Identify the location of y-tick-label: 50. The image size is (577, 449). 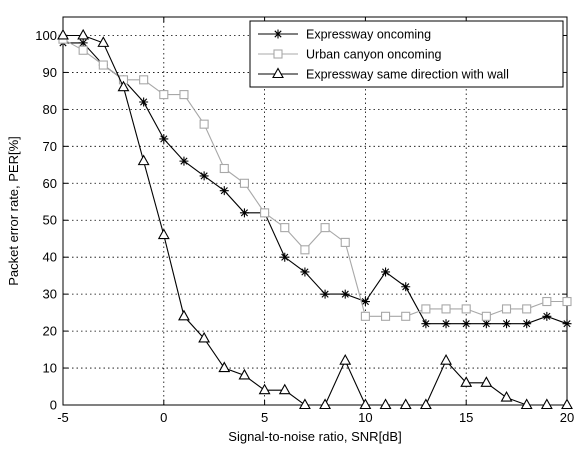
(50, 220).